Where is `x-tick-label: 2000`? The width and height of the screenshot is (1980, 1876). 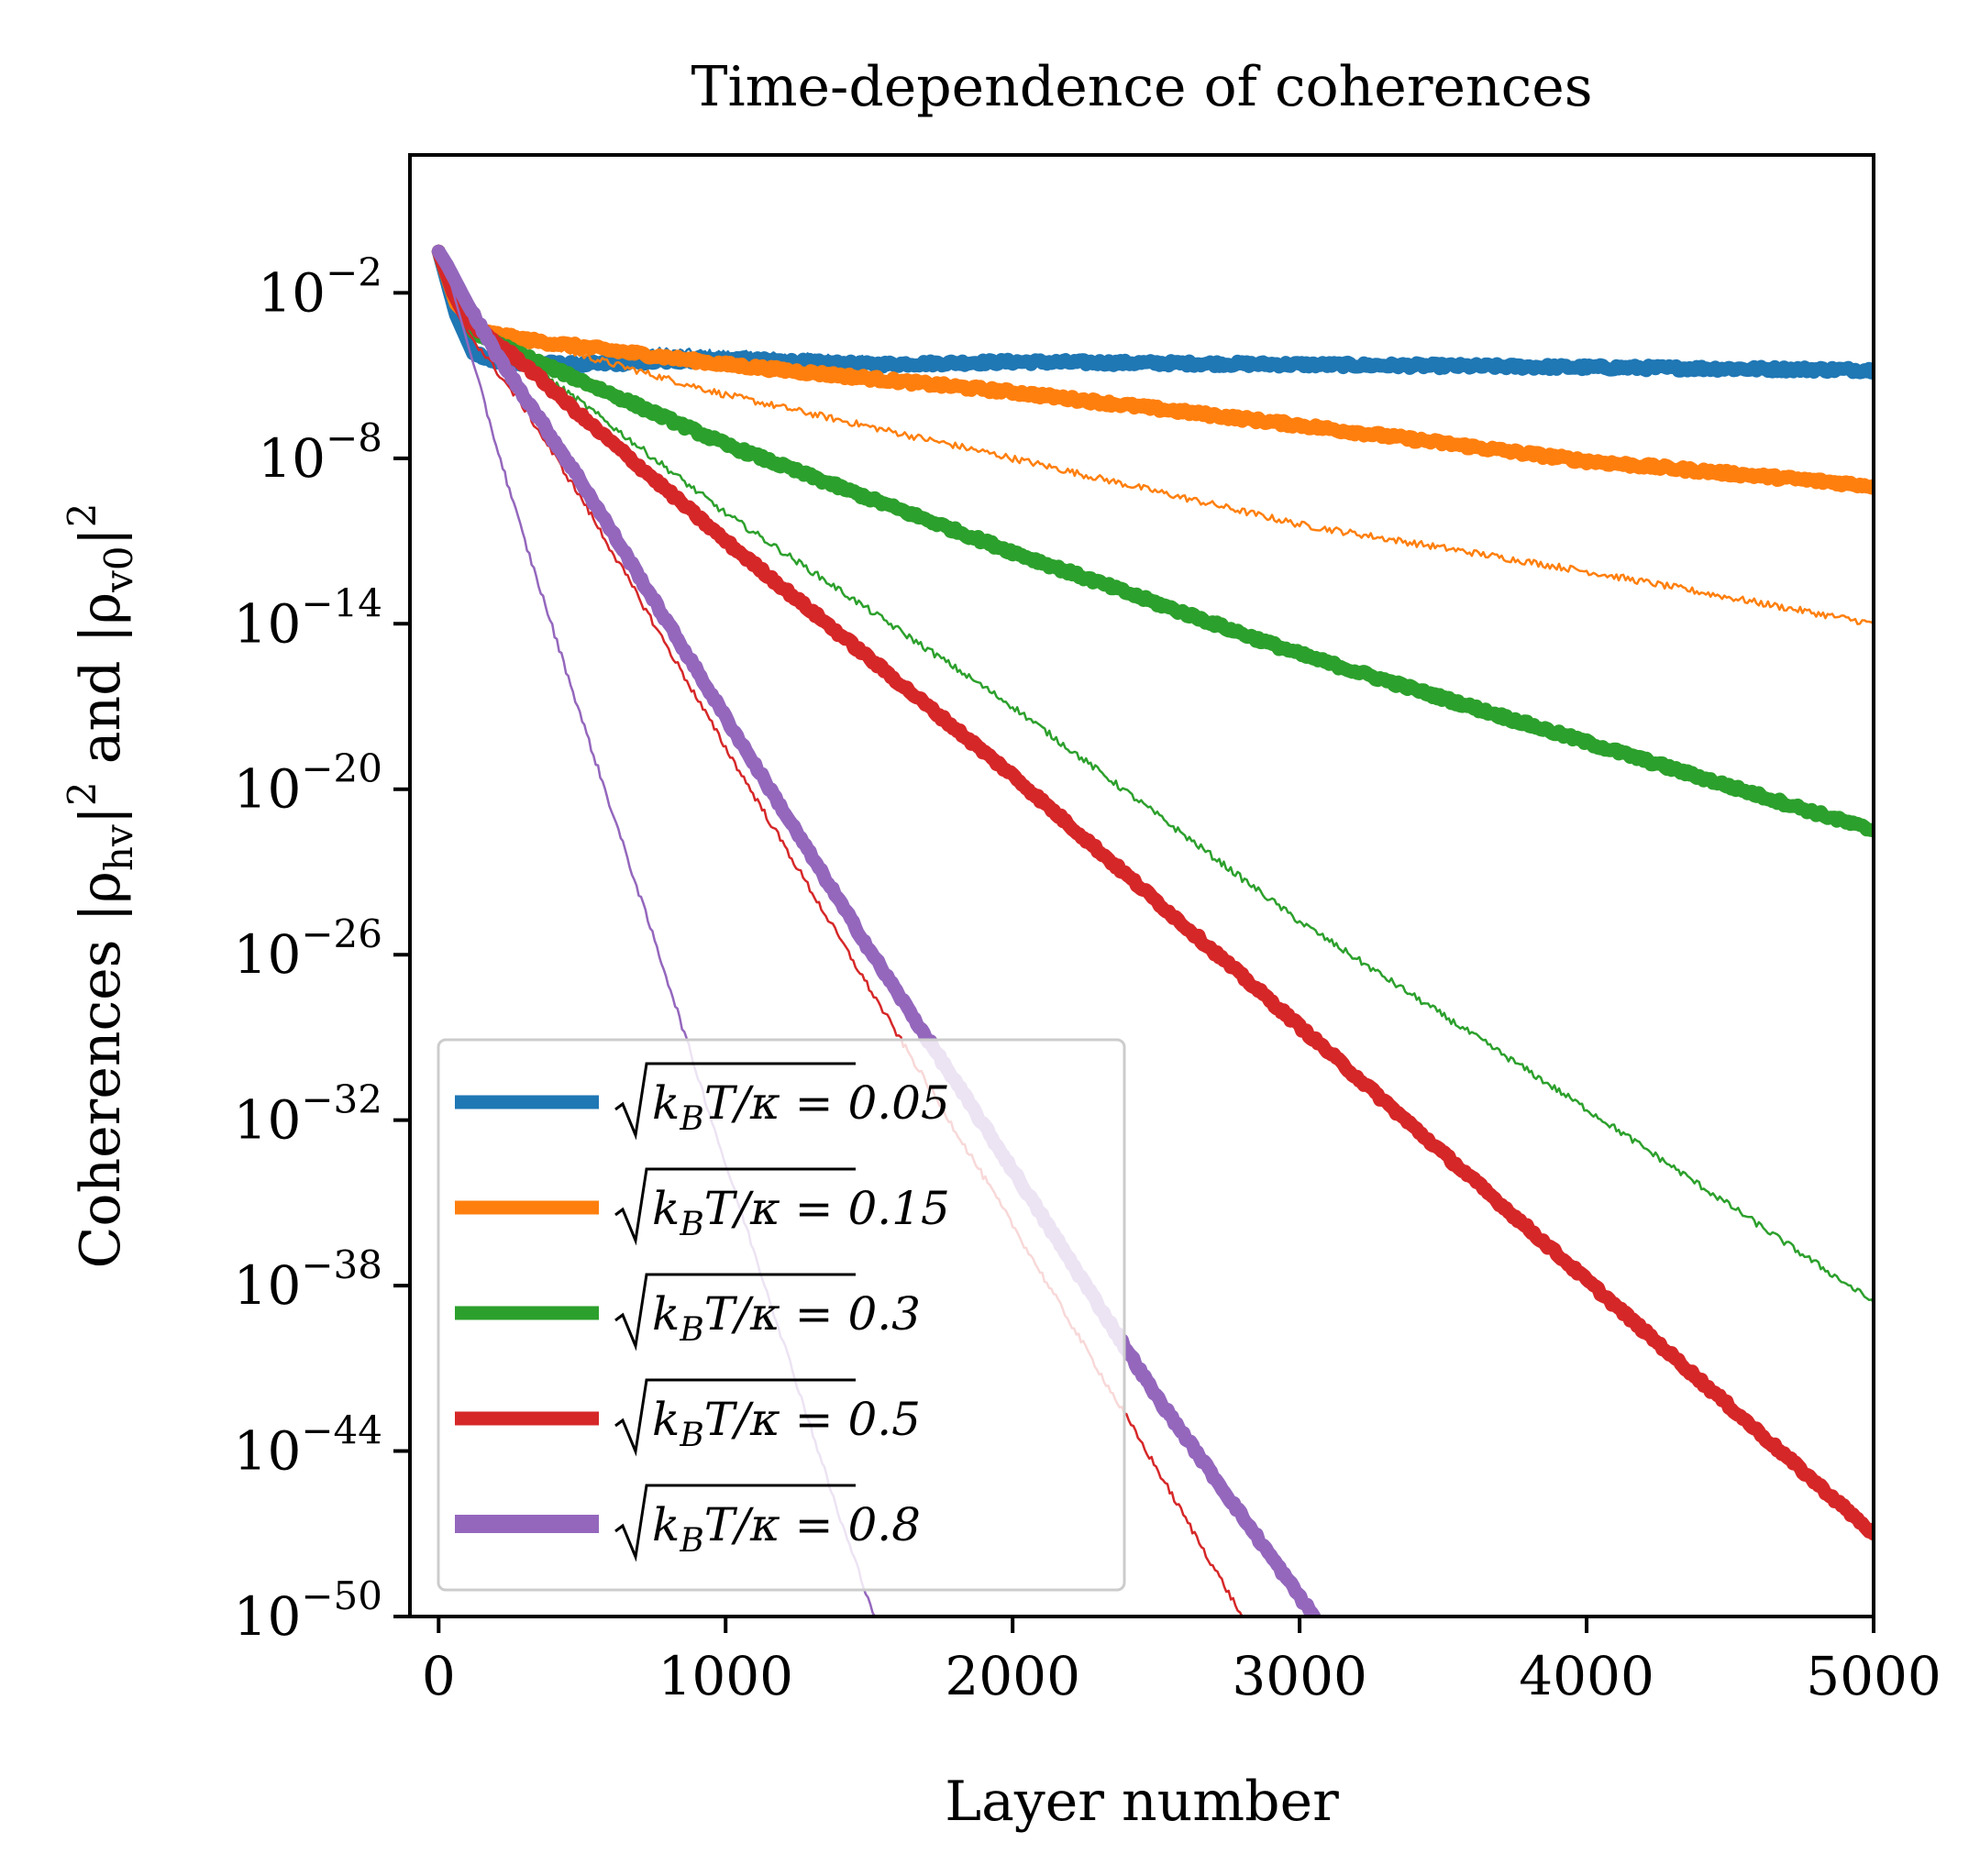
x-tick-label: 2000 is located at coordinates (1013, 1676).